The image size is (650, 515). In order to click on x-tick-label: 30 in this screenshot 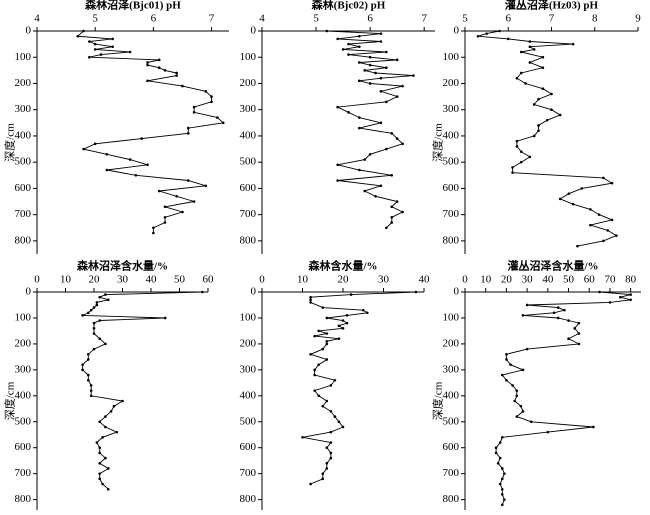, I will do `click(123, 280)`.